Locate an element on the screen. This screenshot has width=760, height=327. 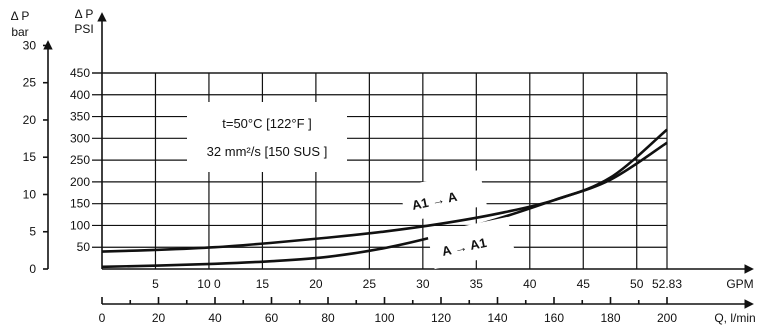
bar-tick-label: 25 is located at coordinates (30, 83).